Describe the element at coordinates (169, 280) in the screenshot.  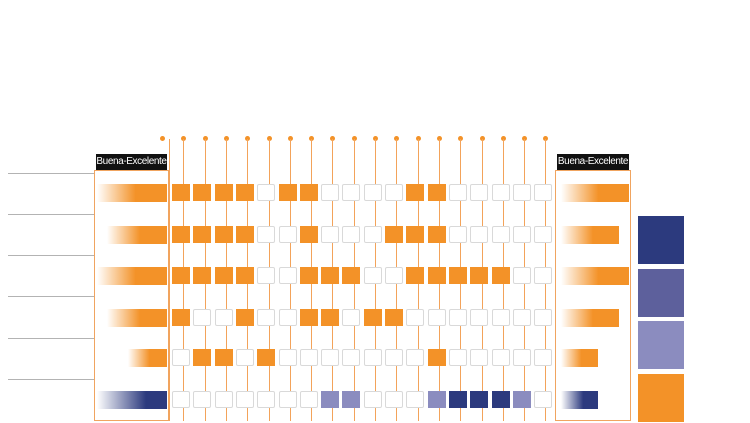
I see `grid-left-border` at that location.